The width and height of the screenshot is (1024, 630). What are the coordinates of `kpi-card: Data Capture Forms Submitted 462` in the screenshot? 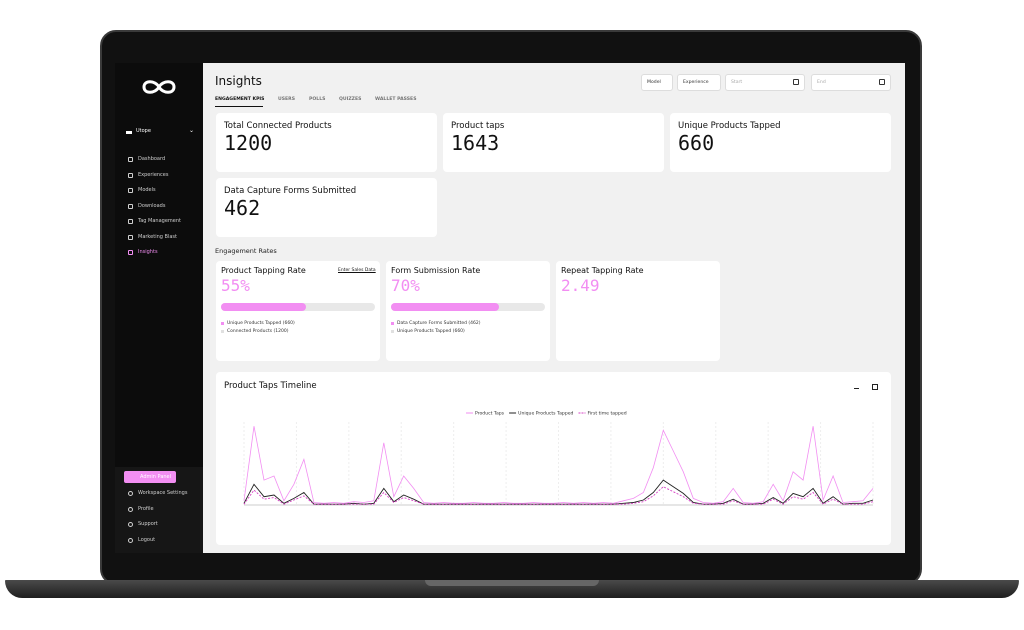 It's located at (326, 207).